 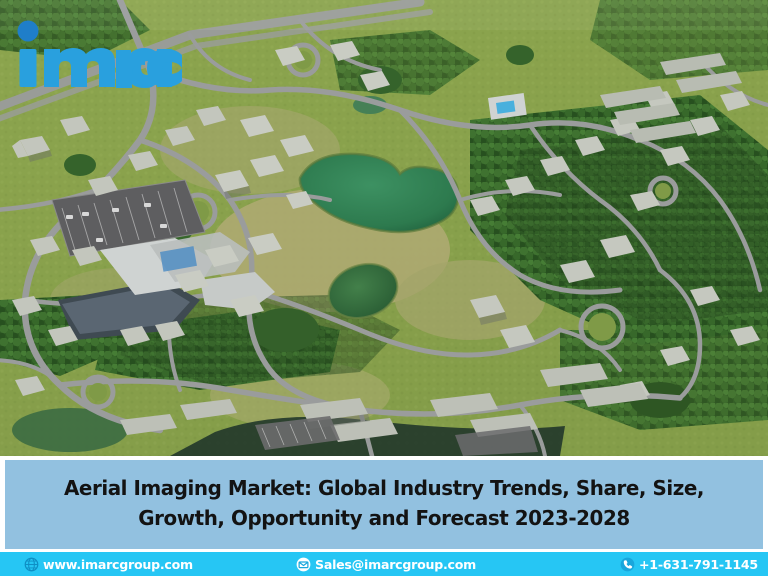 I want to click on footer-email: Sales@imarcgroup.com, so click(x=386, y=564).